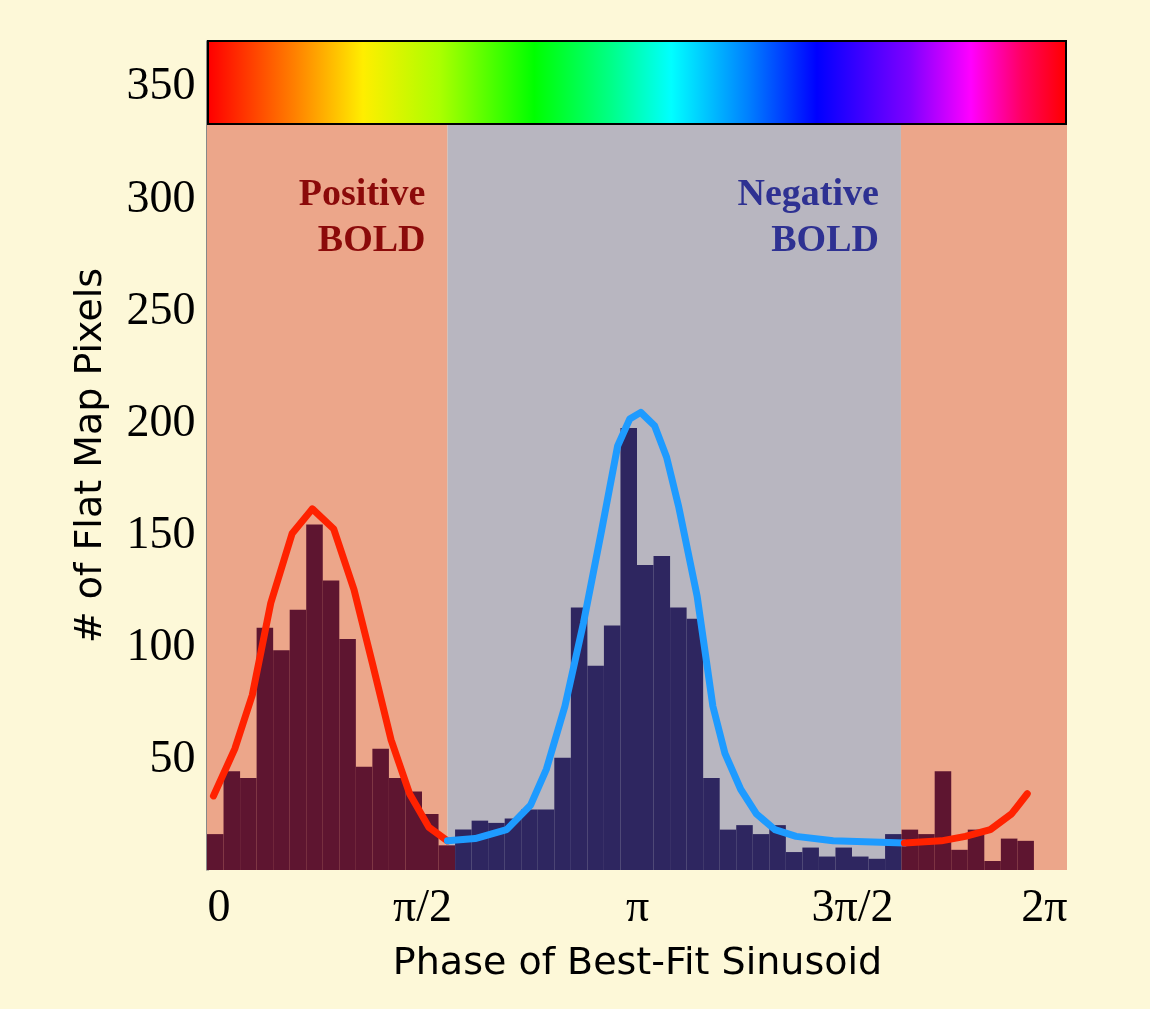 The width and height of the screenshot is (1150, 1009). Describe the element at coordinates (808, 215) in the screenshot. I see `band-label: Negative BOLD` at that location.